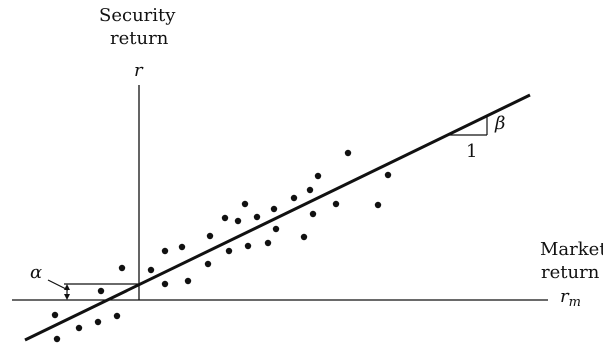  Describe the element at coordinates (58, 285) in the screenshot. I see `alpha-leader-line` at that location.